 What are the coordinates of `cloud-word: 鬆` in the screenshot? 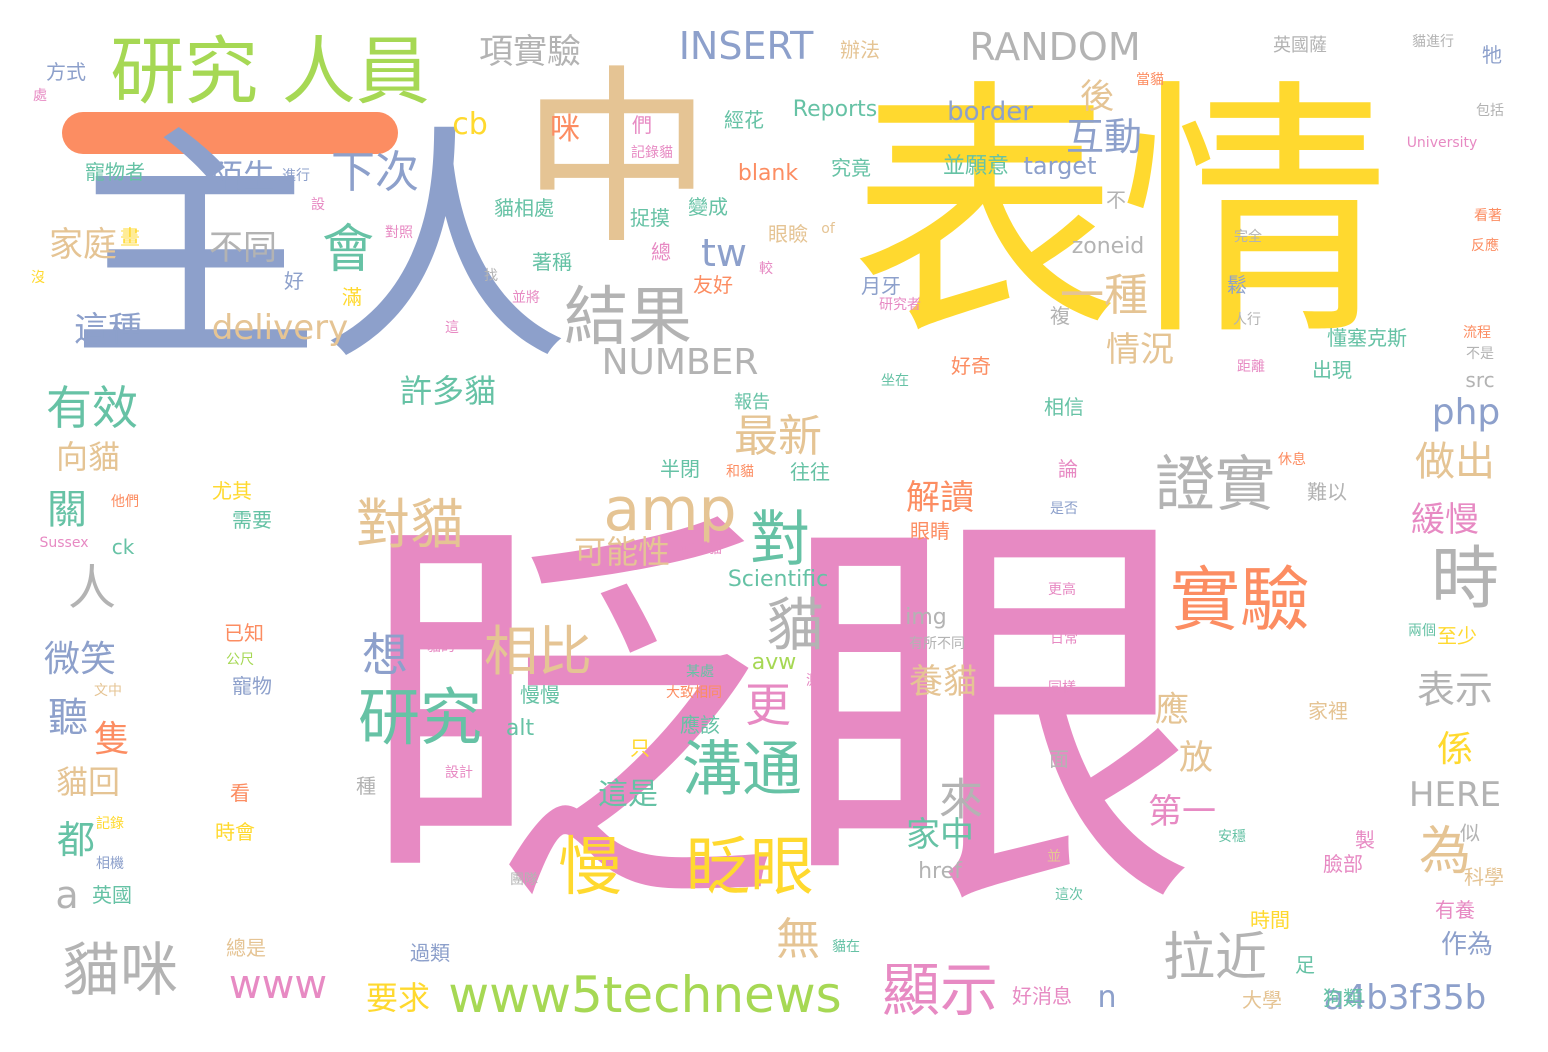 It's located at (1237, 285).